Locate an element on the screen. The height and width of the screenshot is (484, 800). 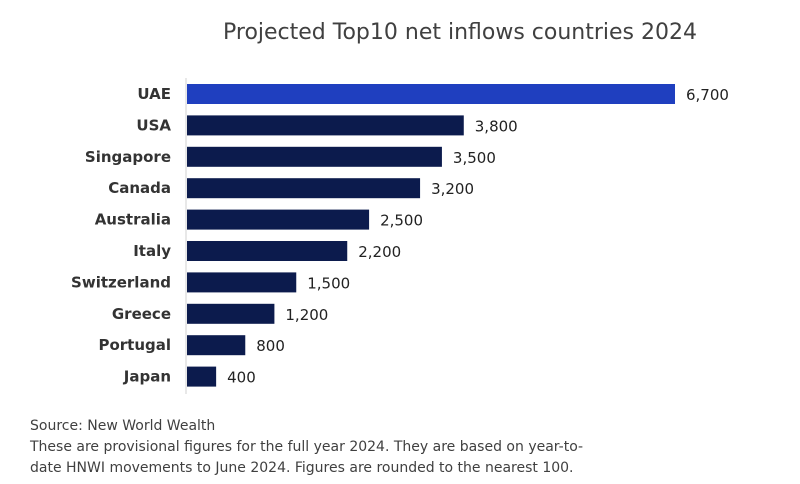
category-label-singapore: Singapore is located at coordinates (128, 157).